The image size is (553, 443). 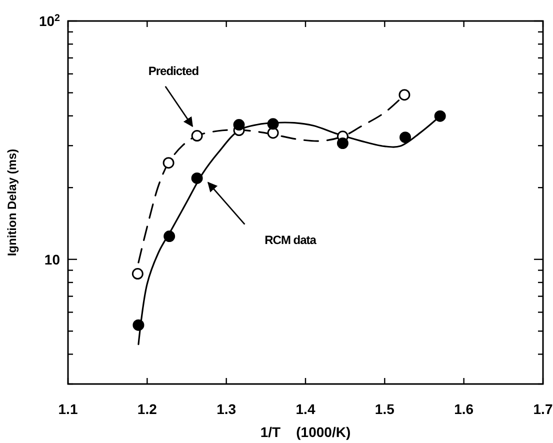 I want to click on x-axis-title: 1/T (1000/K), so click(x=305, y=432).